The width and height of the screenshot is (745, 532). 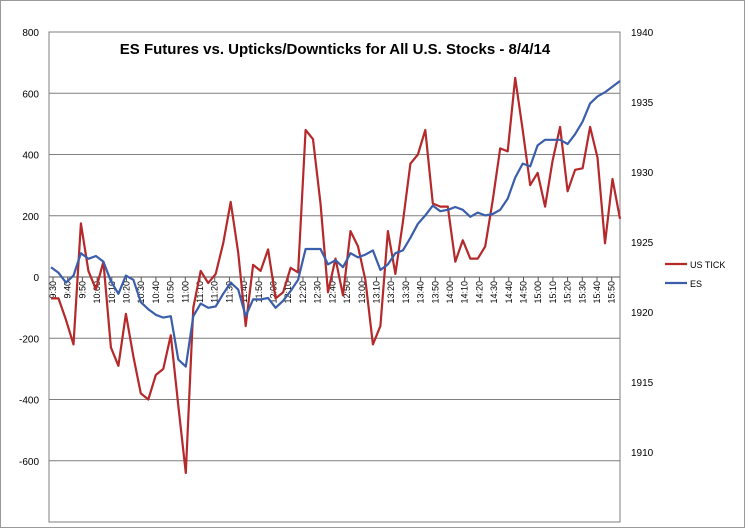 I want to click on x-tick-label: 12:50, so click(x=347, y=292).